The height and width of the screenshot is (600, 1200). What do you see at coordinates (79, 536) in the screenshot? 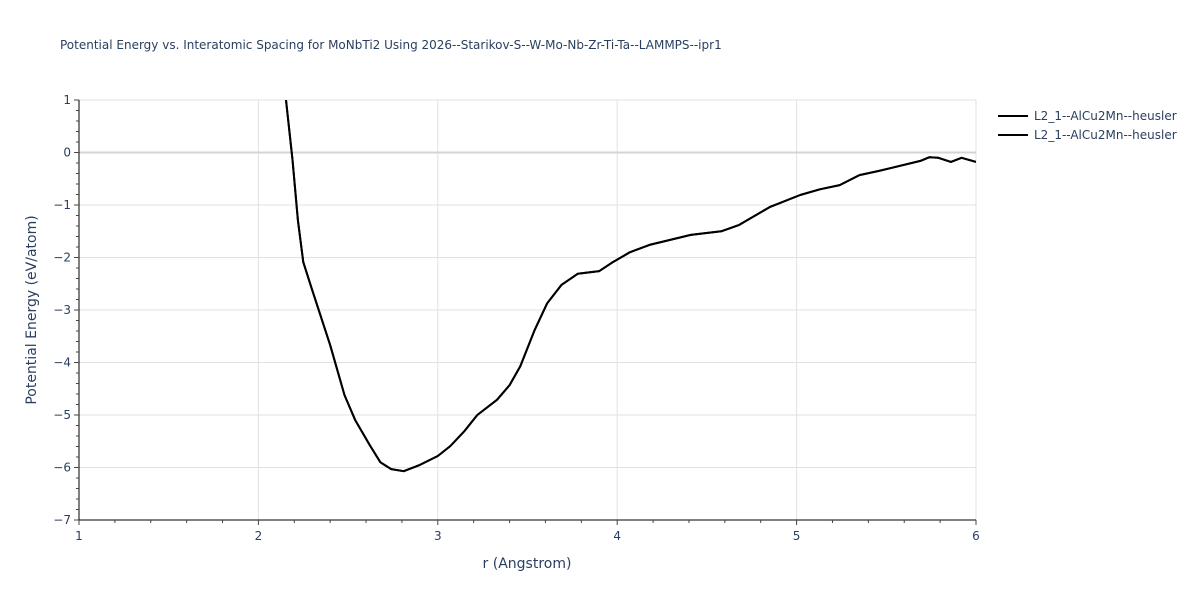
I see `x-tick-label: 1` at bounding box center [79, 536].